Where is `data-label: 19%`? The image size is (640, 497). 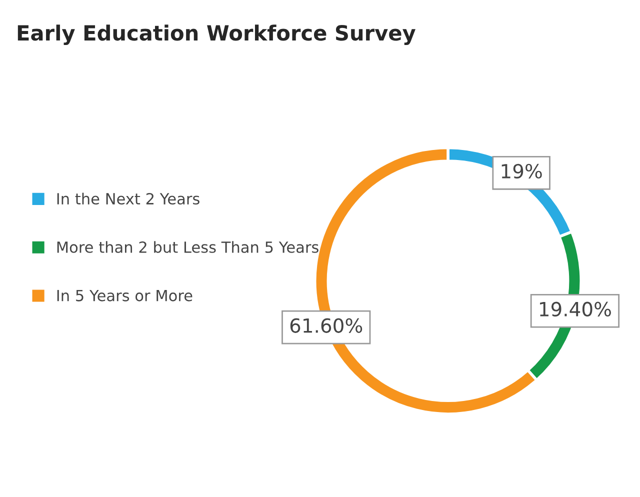
data-label: 19% is located at coordinates (522, 171).